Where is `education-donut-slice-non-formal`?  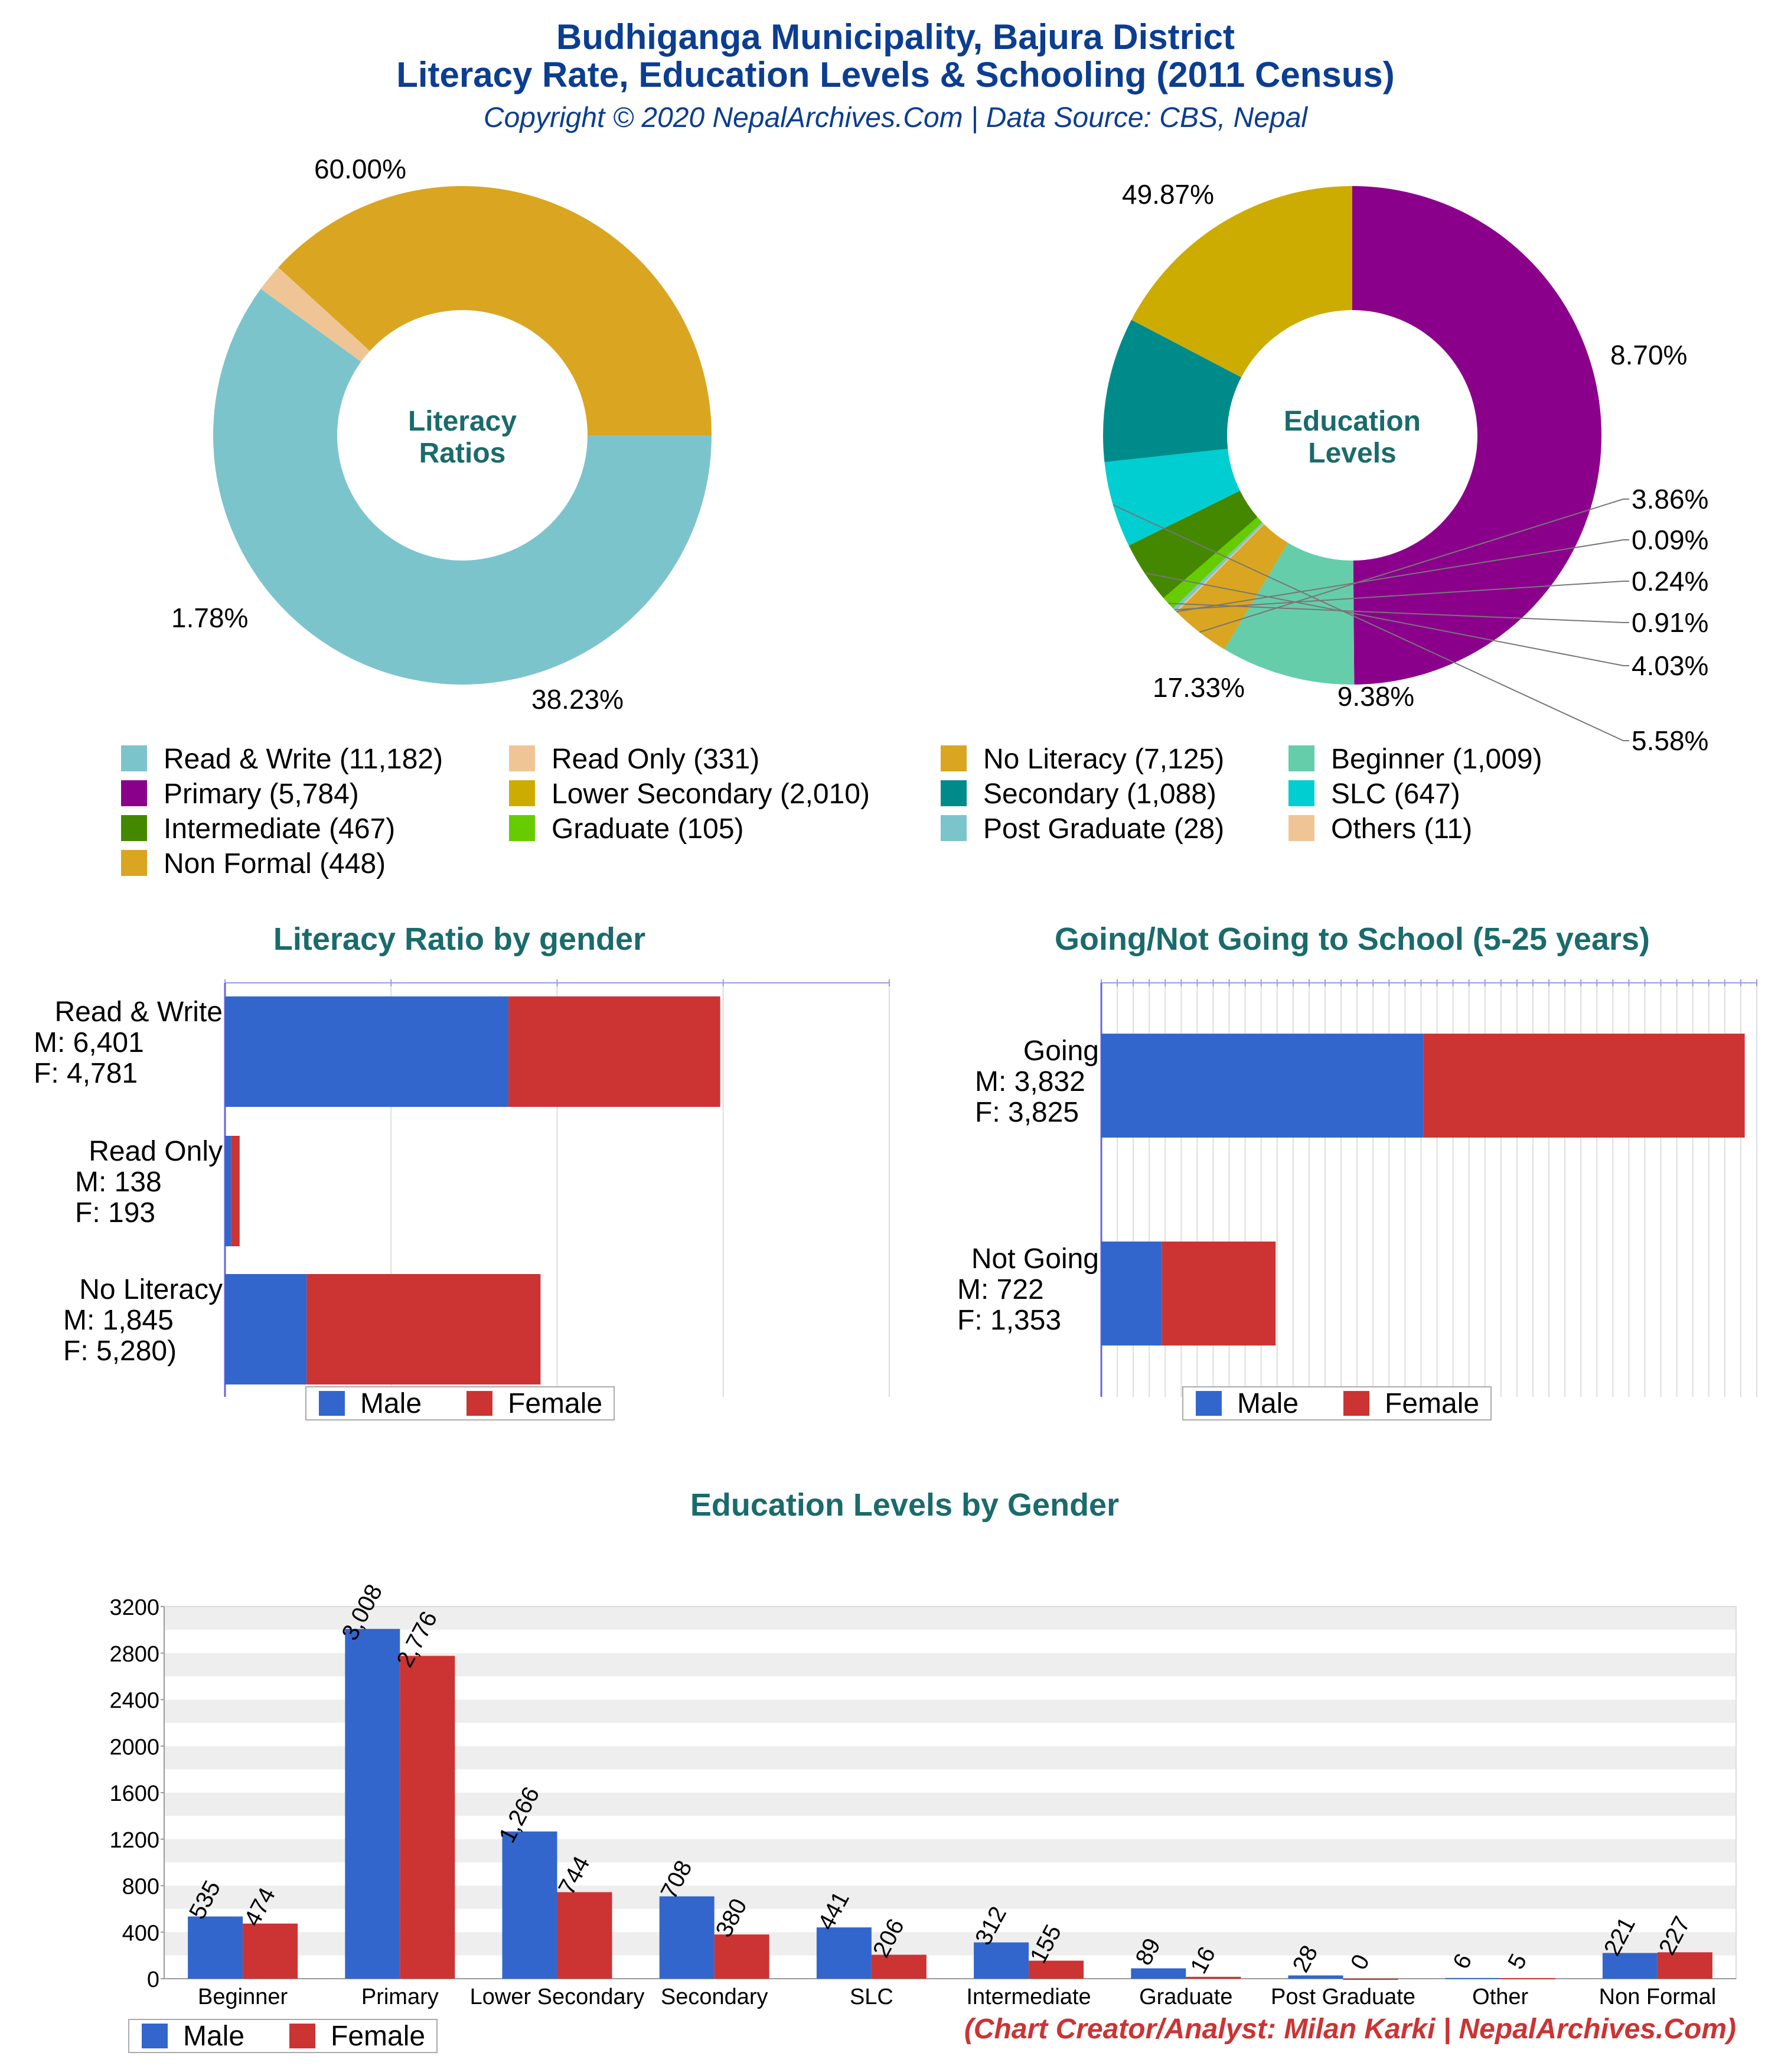
education-donut-slice-non-formal is located at coordinates (1232, 587).